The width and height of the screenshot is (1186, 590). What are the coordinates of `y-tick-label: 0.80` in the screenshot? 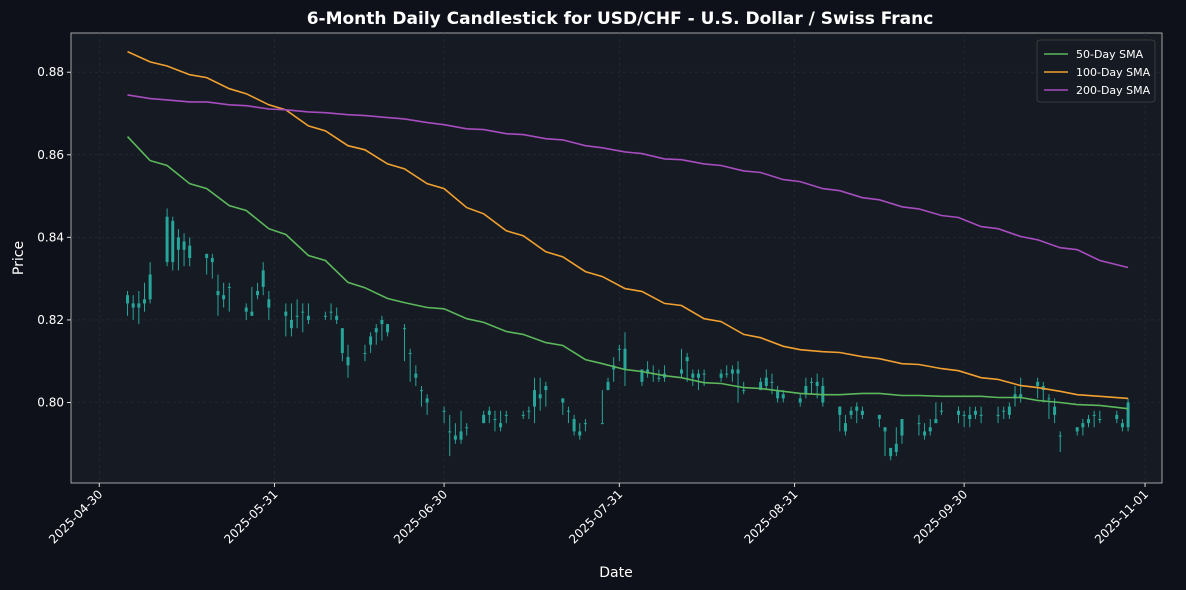 It's located at (50, 402).